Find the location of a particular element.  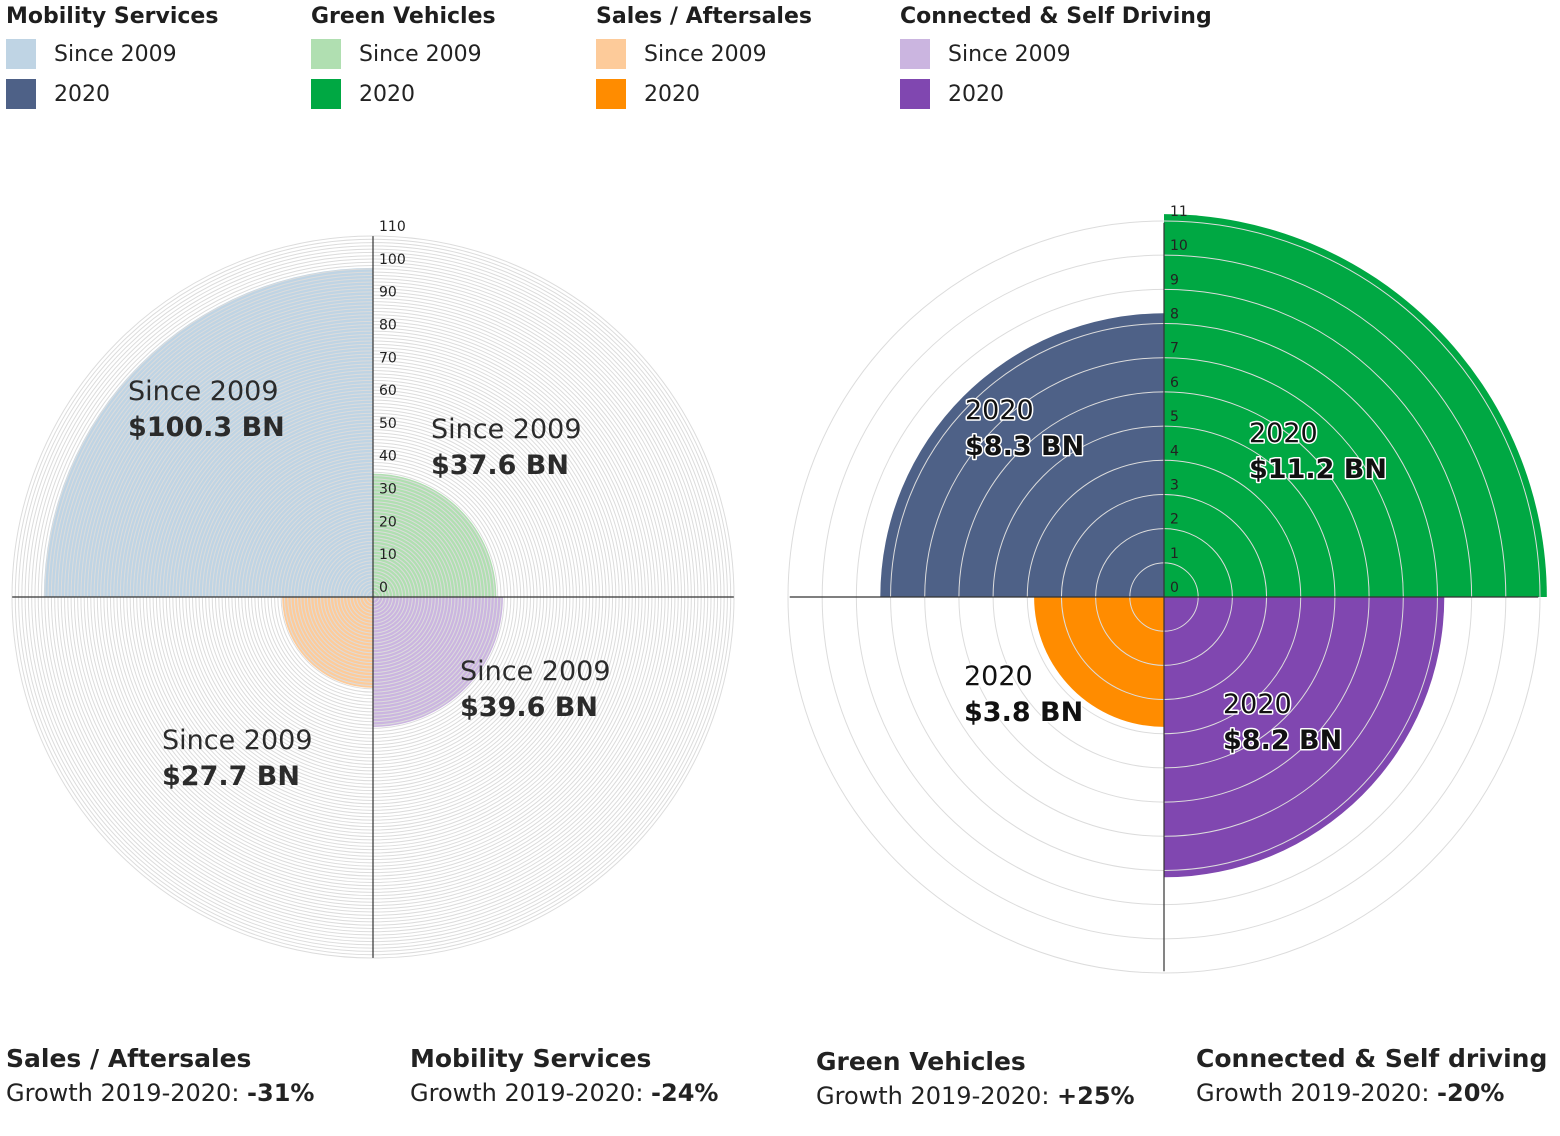

legend-title: Sales / Aftersales is located at coordinates (704, 16).